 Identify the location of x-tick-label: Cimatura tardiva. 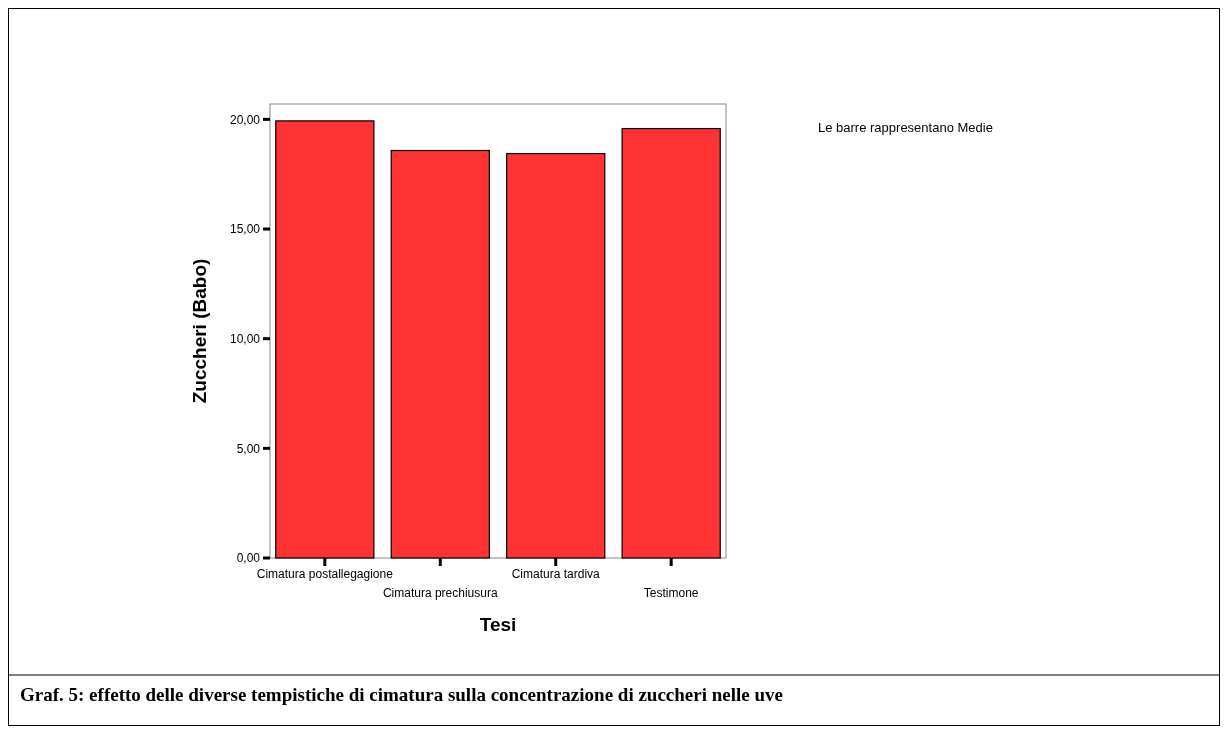
(556, 574).